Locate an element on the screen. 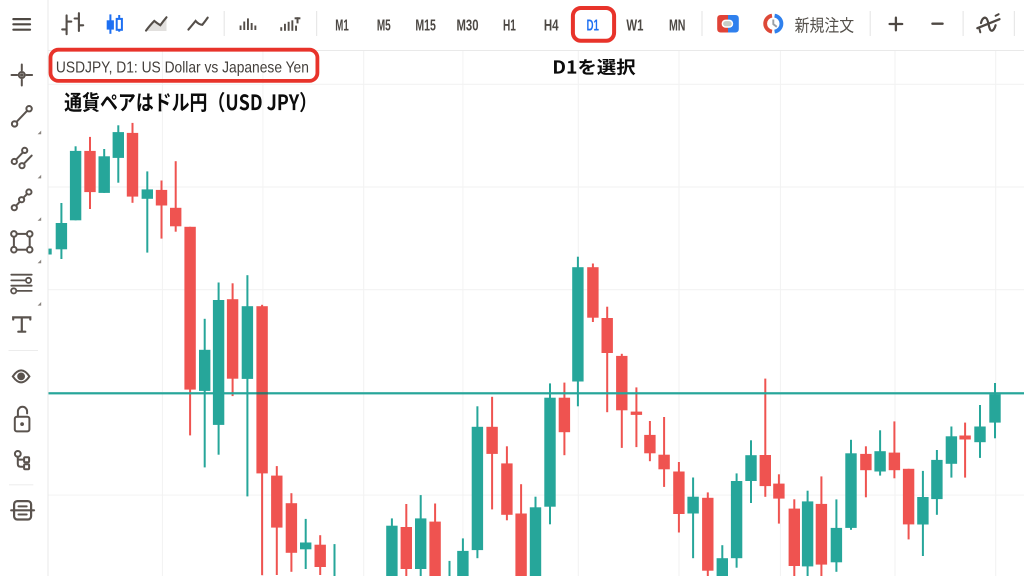 The height and width of the screenshot is (576, 1024). svg-text: M30 is located at coordinates (468, 25).